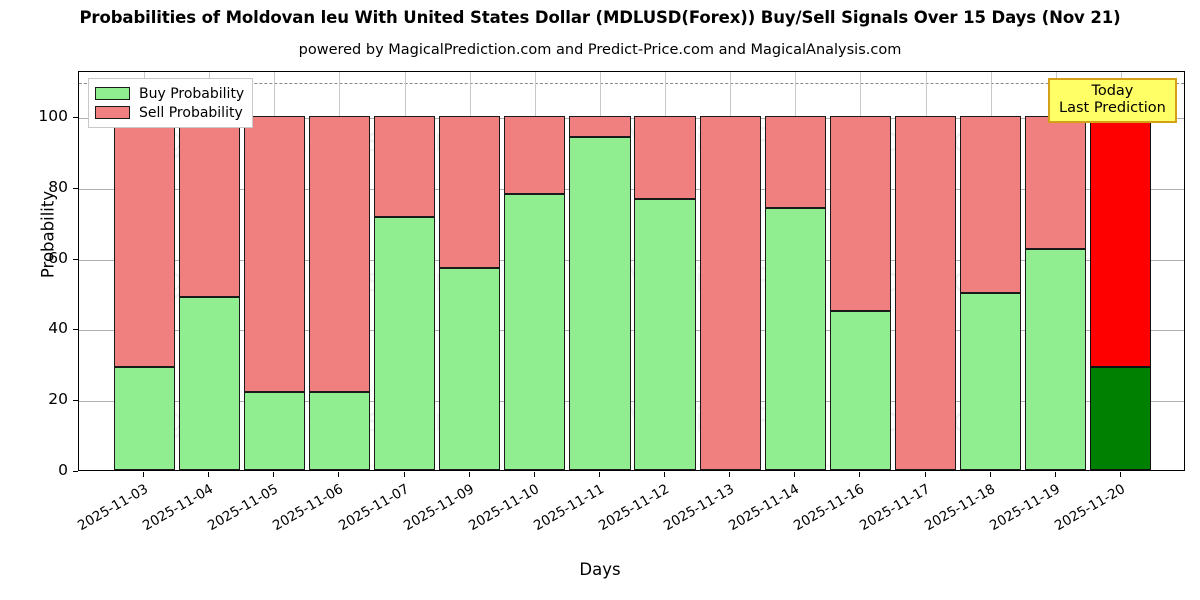 This screenshot has width=1200, height=600. Describe the element at coordinates (58, 399) in the screenshot. I see `y-tick-label: 20` at that location.